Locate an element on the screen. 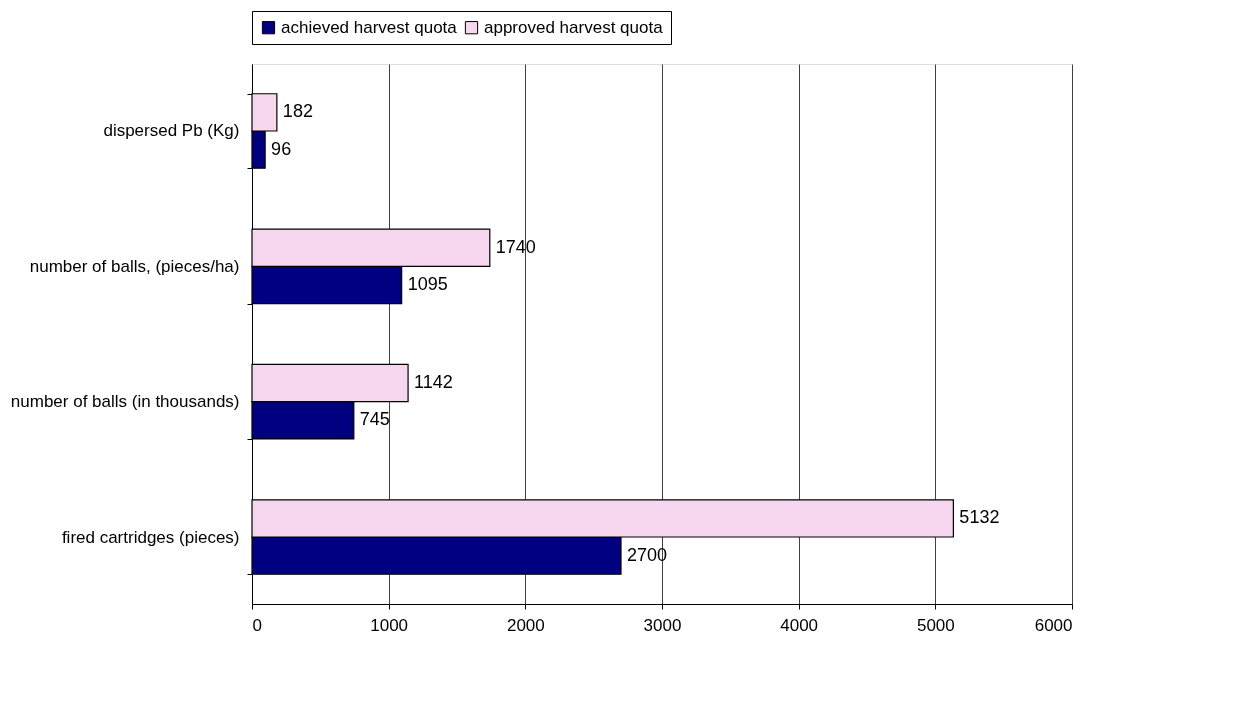 The height and width of the screenshot is (719, 1260). x-tick-label: 6000 is located at coordinates (1053, 625).